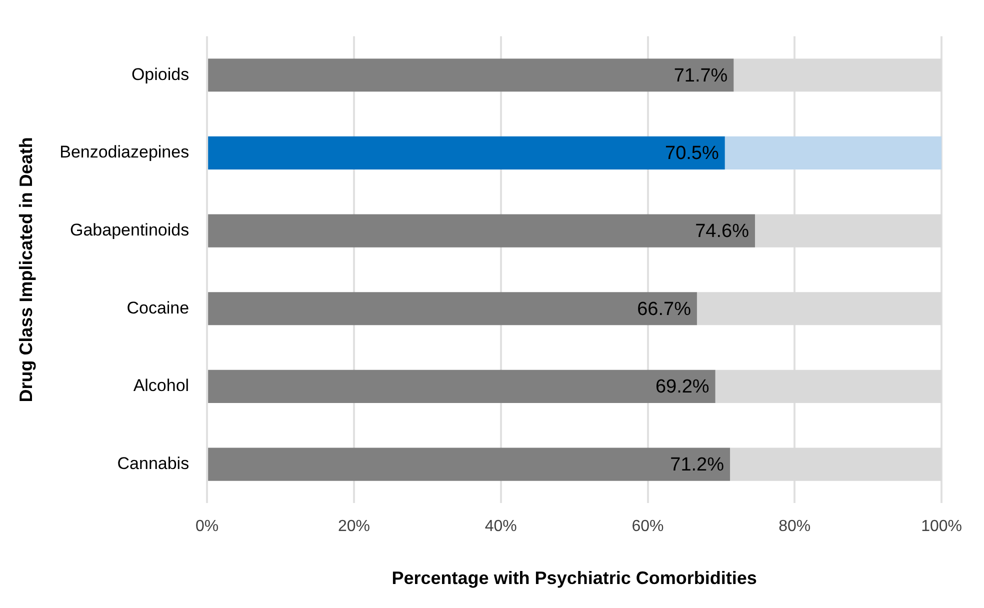  I want to click on x-axis-title: Percentage with Psychiatric Comorbidities, so click(574, 578).